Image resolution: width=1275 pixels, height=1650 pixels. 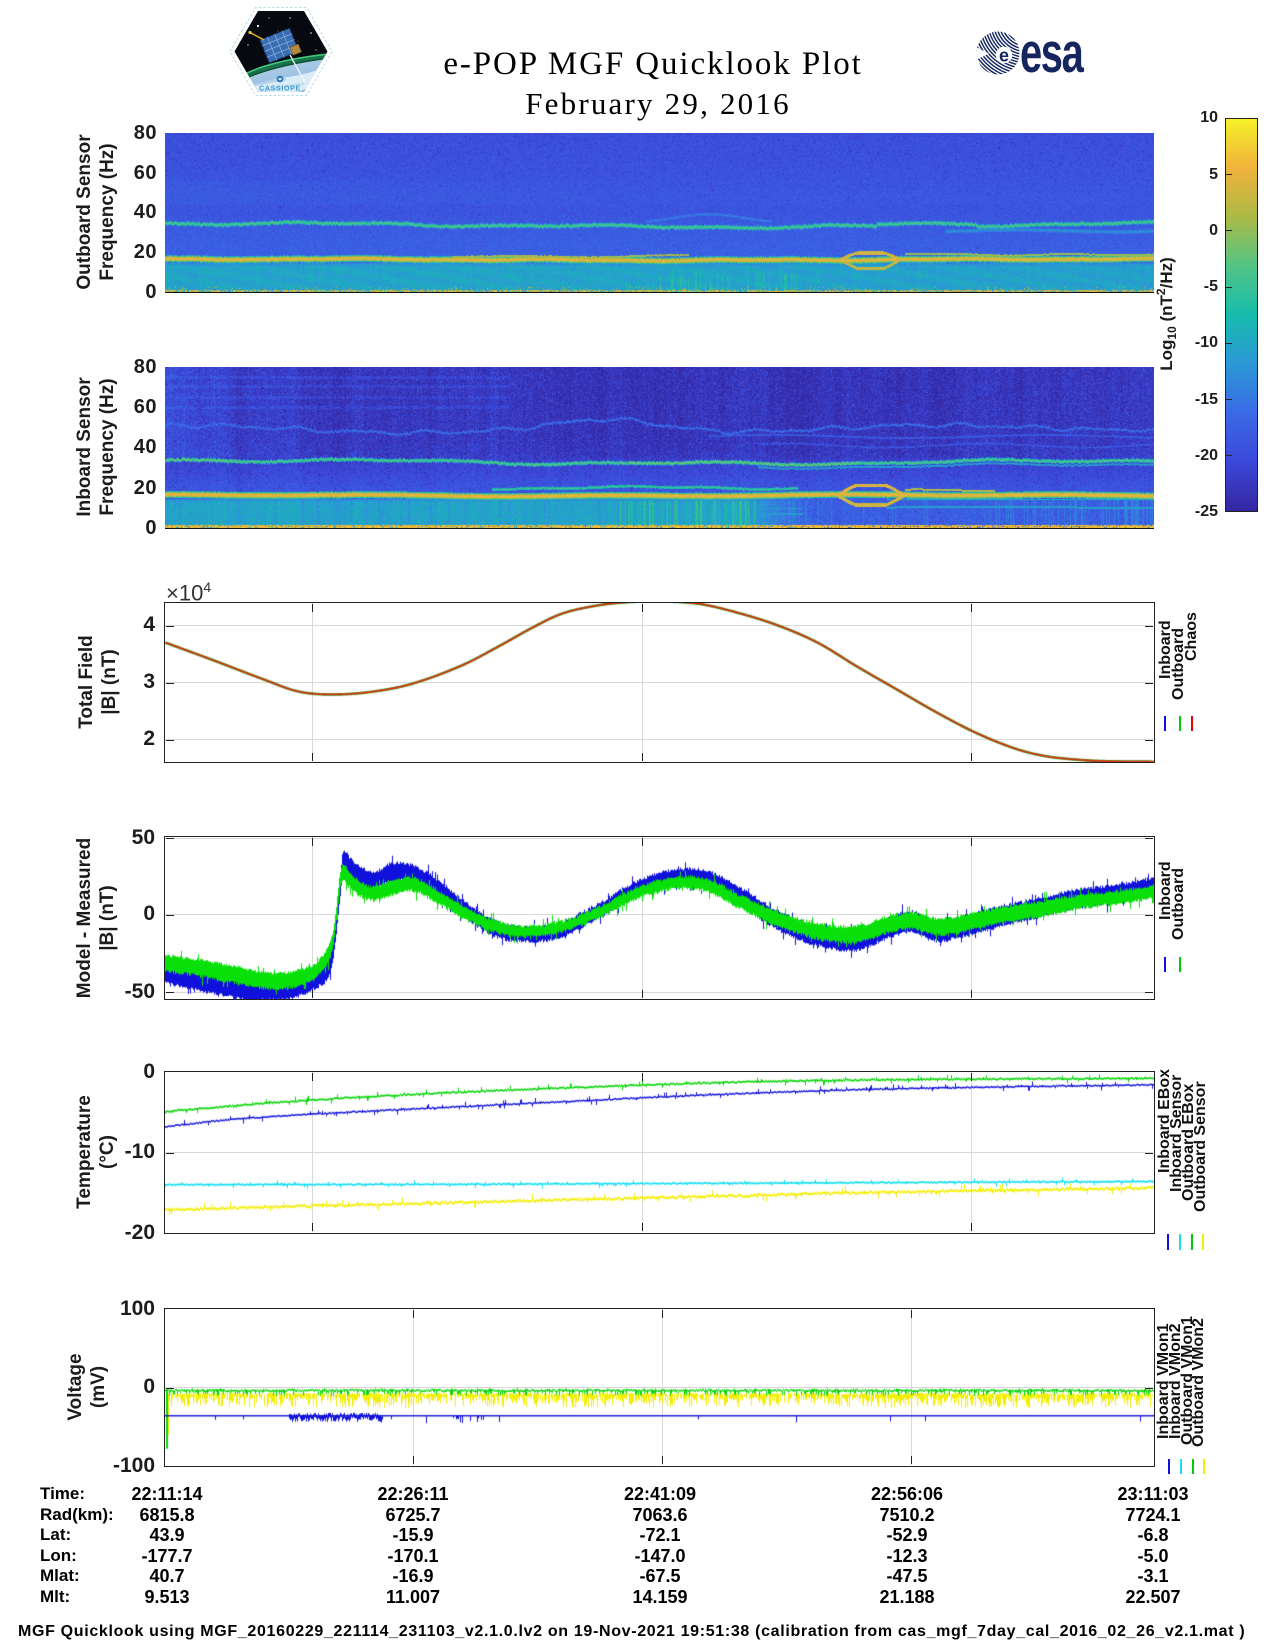 I want to click on svg-text: e, so click(x=1004, y=56).